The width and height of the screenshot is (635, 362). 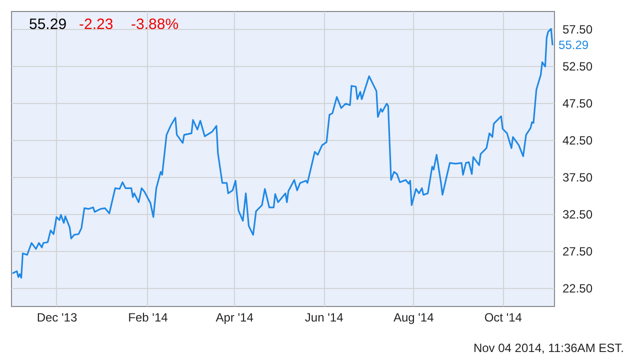 I want to click on y-tick-label: 47.50, so click(x=577, y=103).